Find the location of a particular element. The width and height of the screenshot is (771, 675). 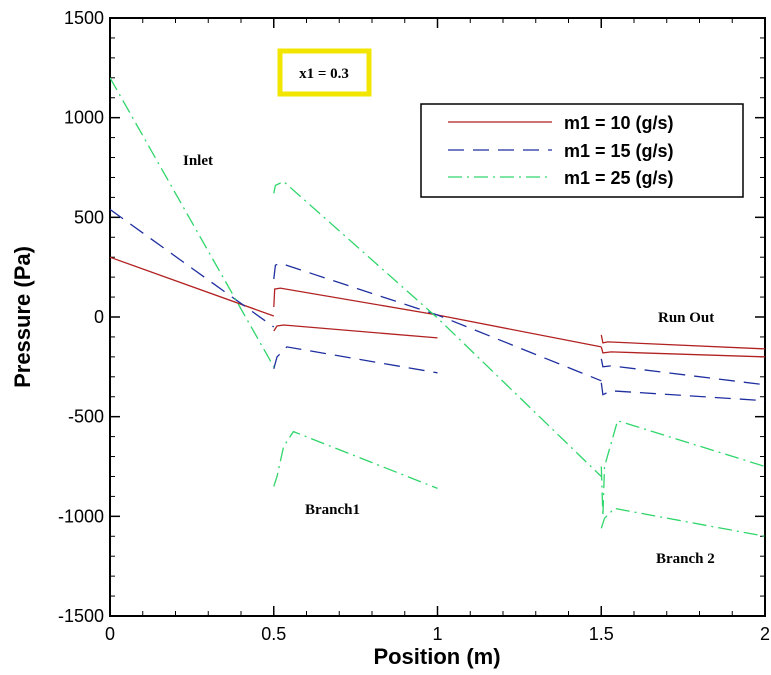

y-tick-label: 1500 is located at coordinates (84, 18).